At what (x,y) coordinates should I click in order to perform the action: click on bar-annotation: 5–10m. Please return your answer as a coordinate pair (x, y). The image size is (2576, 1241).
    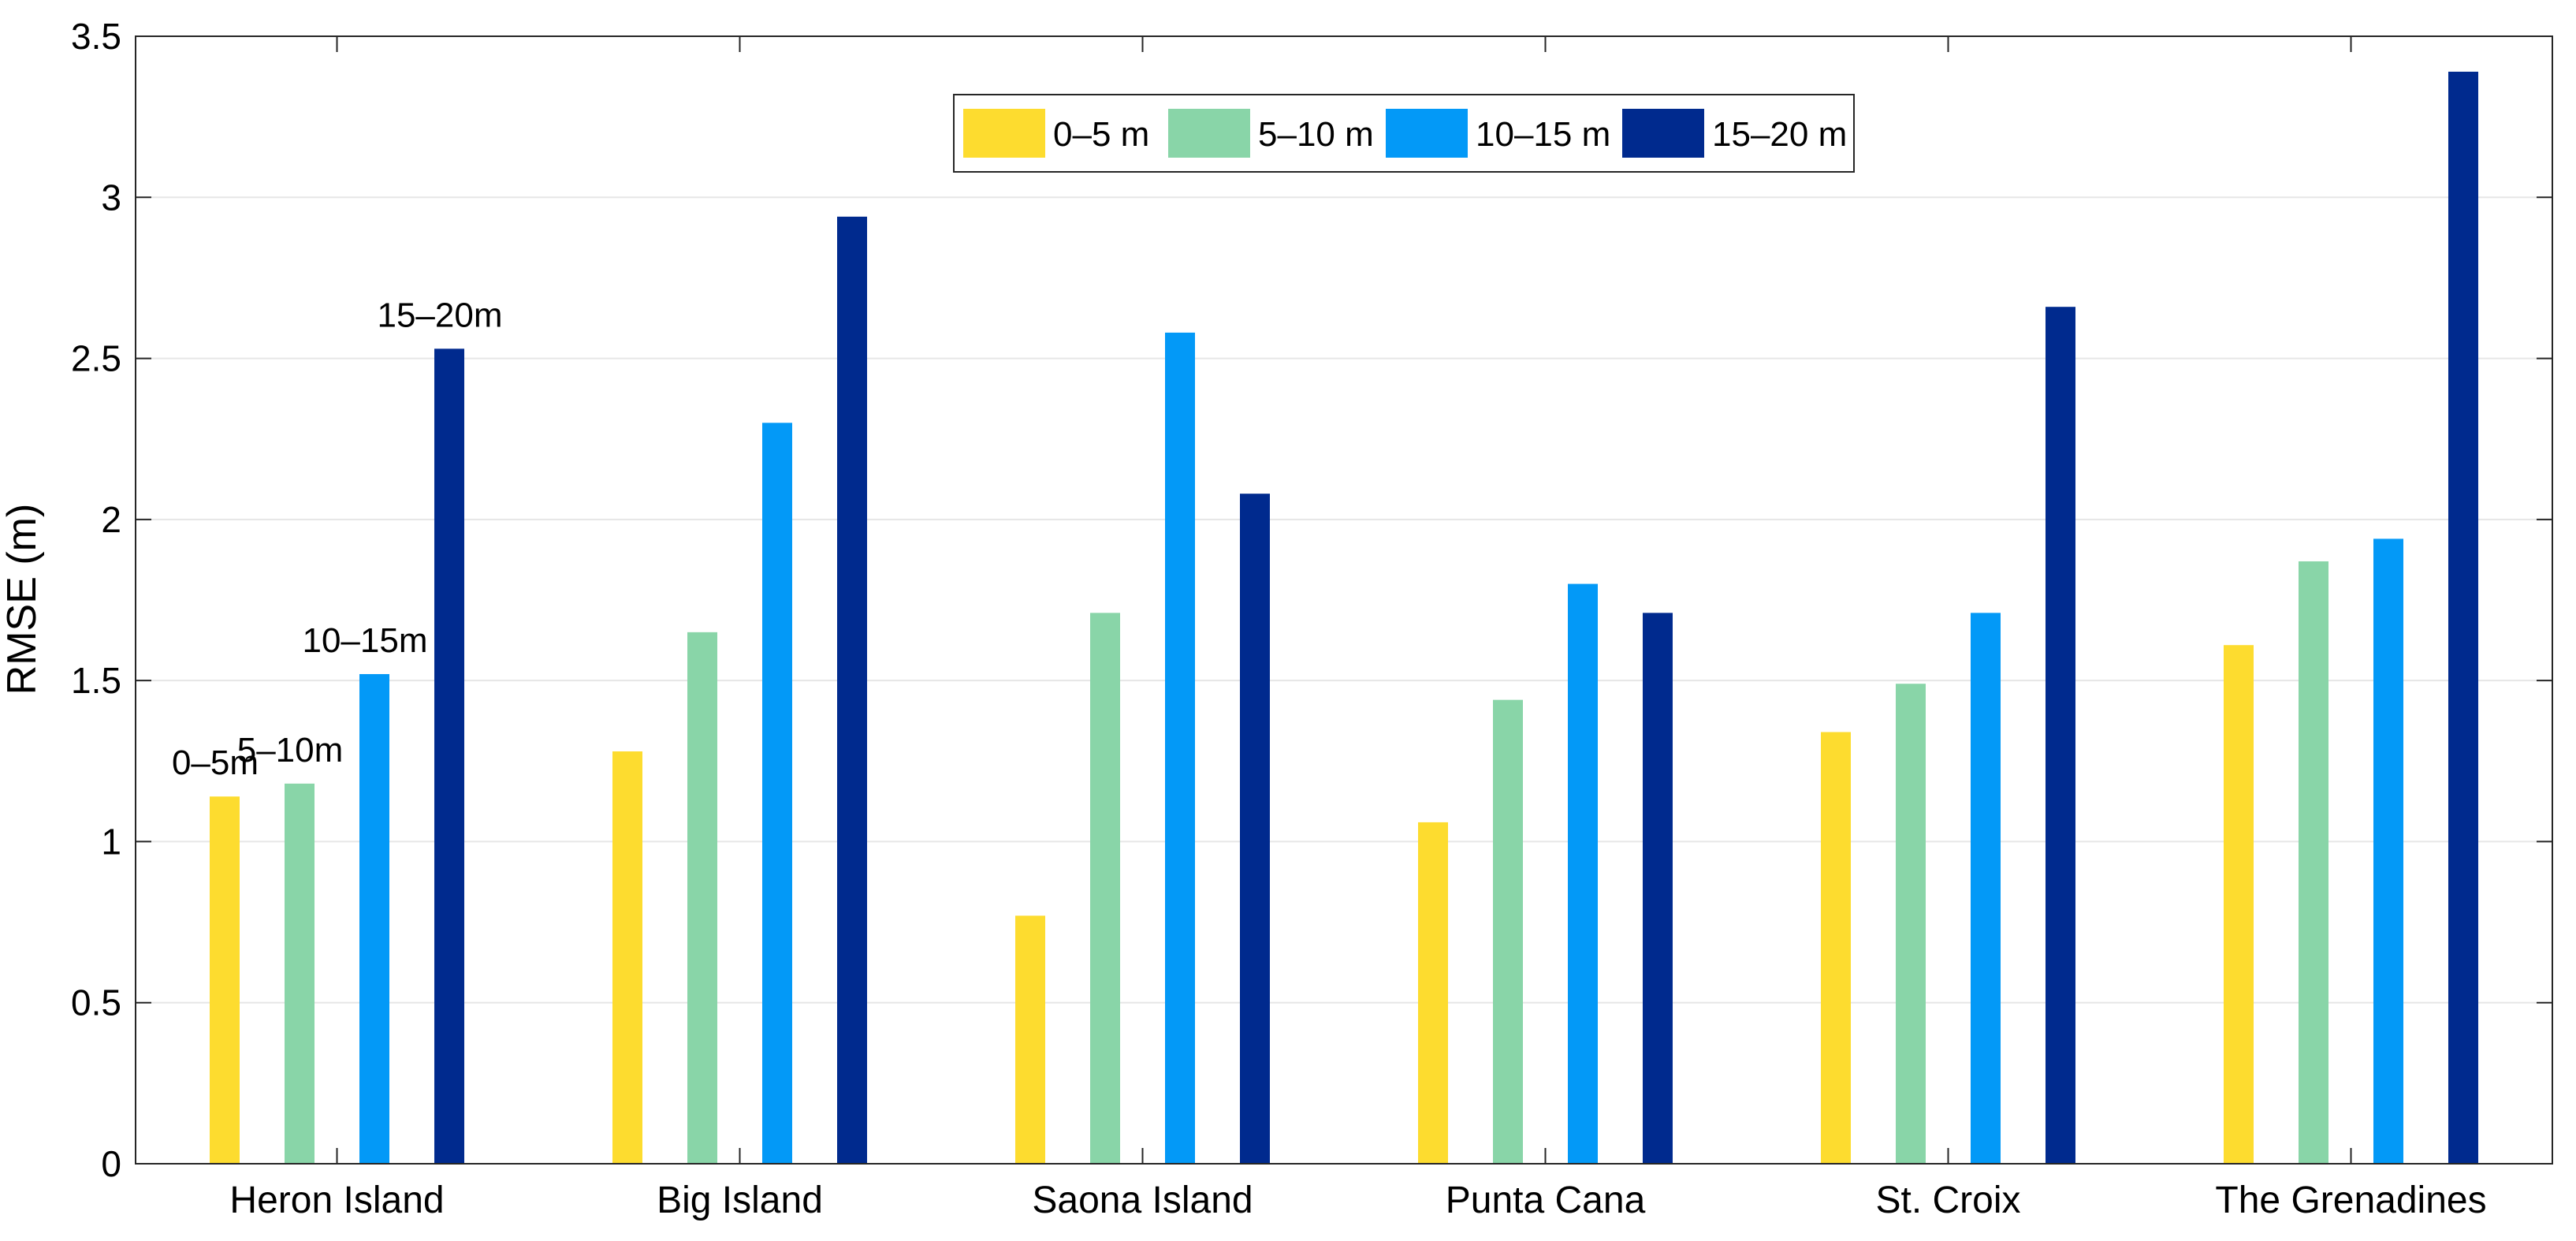
    Looking at the image, I should click on (290, 750).